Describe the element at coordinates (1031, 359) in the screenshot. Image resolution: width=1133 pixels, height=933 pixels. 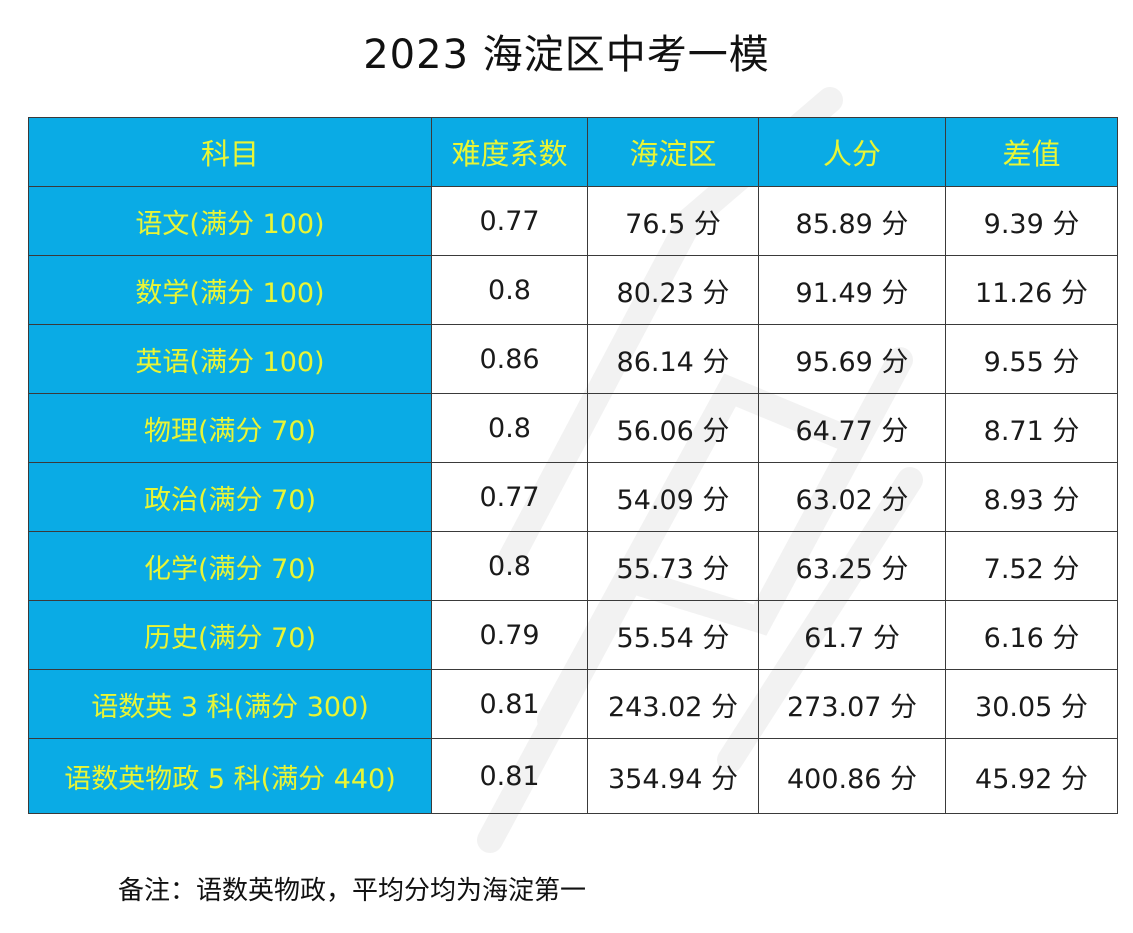
I see `diff-cell: 9.55 分` at that location.